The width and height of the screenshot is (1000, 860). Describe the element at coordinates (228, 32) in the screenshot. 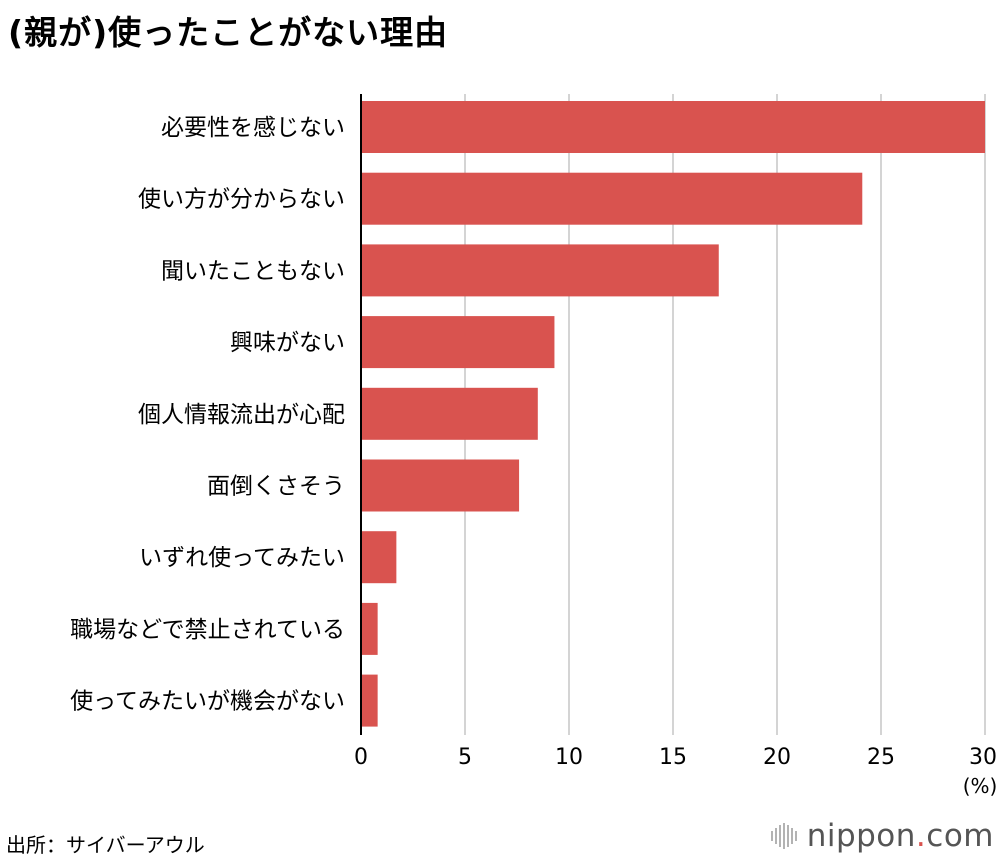

I see `chart-title: (親が)使ったことがない理由` at that location.